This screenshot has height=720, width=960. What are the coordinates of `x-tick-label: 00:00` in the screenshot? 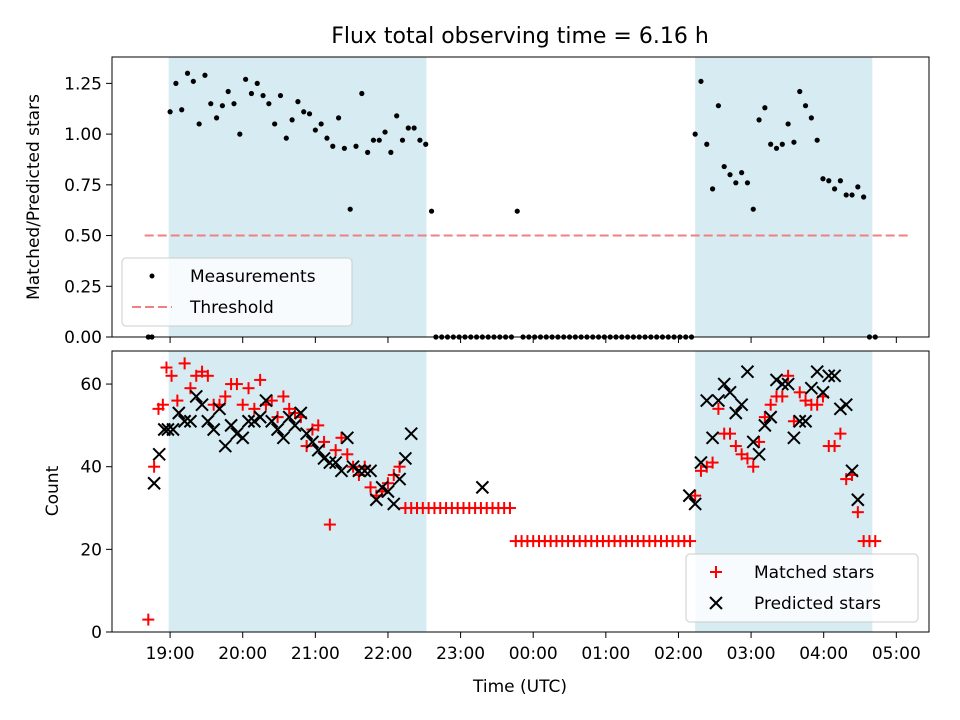 It's located at (533, 654).